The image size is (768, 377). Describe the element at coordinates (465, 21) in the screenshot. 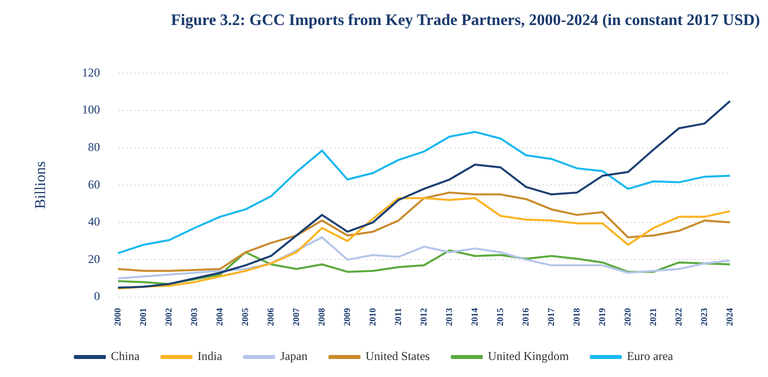

I see `chart-title: Figure 3.2: GCC Imports from Key Trade Partners, 2000-2024 (in constant 2017 USD)` at that location.